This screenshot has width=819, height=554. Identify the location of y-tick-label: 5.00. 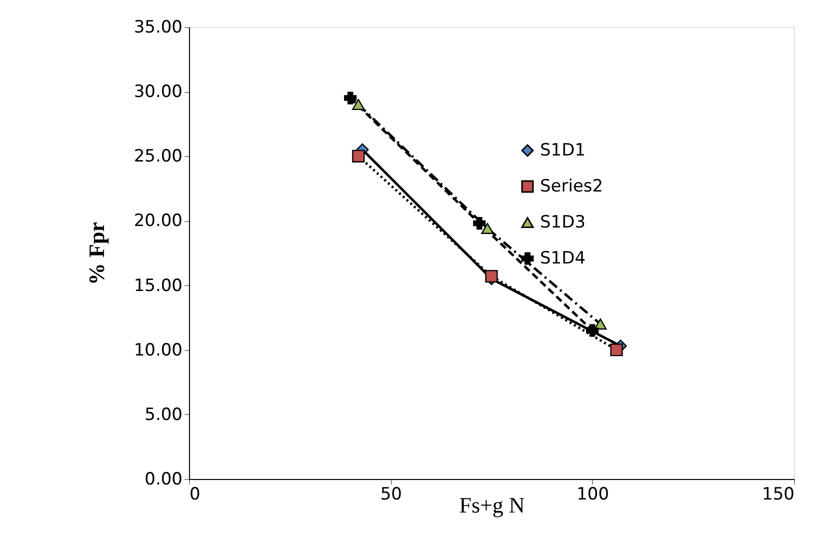
(163, 414).